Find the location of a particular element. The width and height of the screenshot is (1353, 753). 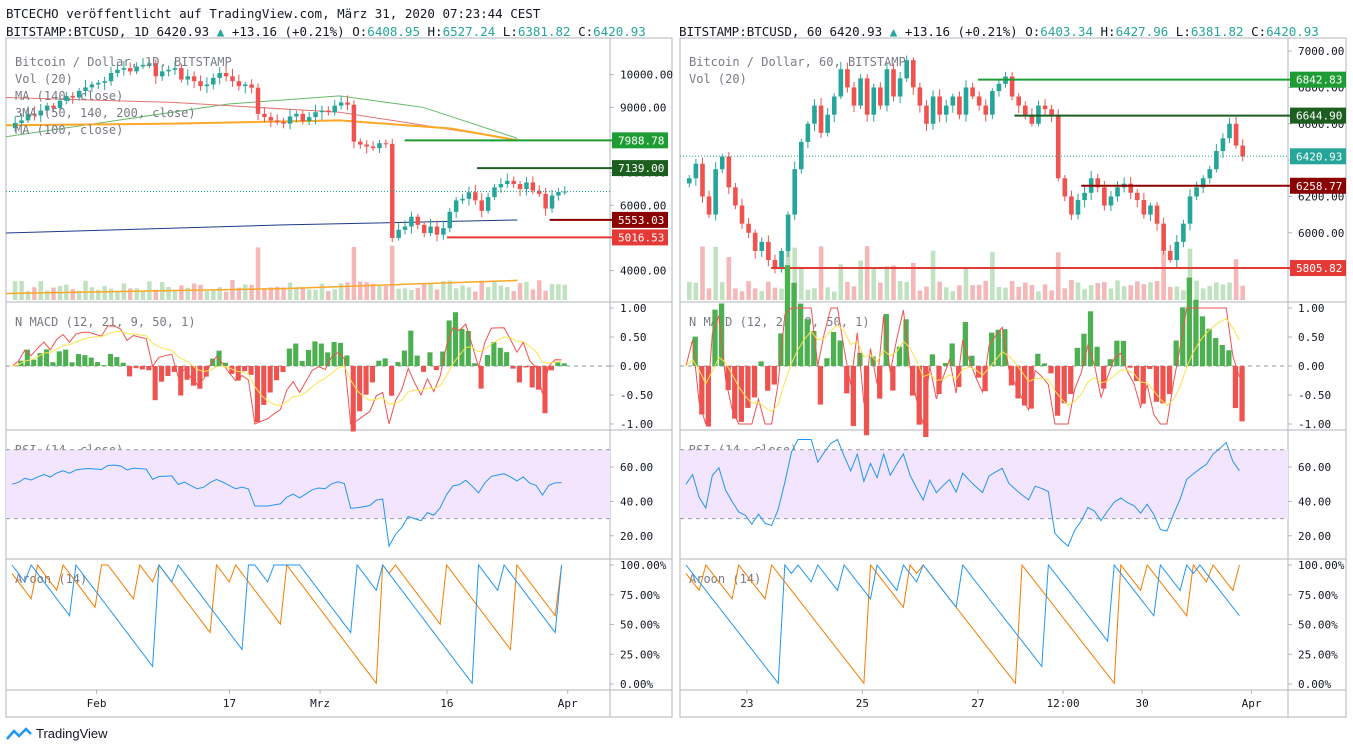

y-tick-label: 60.00 is located at coordinates (636, 467).